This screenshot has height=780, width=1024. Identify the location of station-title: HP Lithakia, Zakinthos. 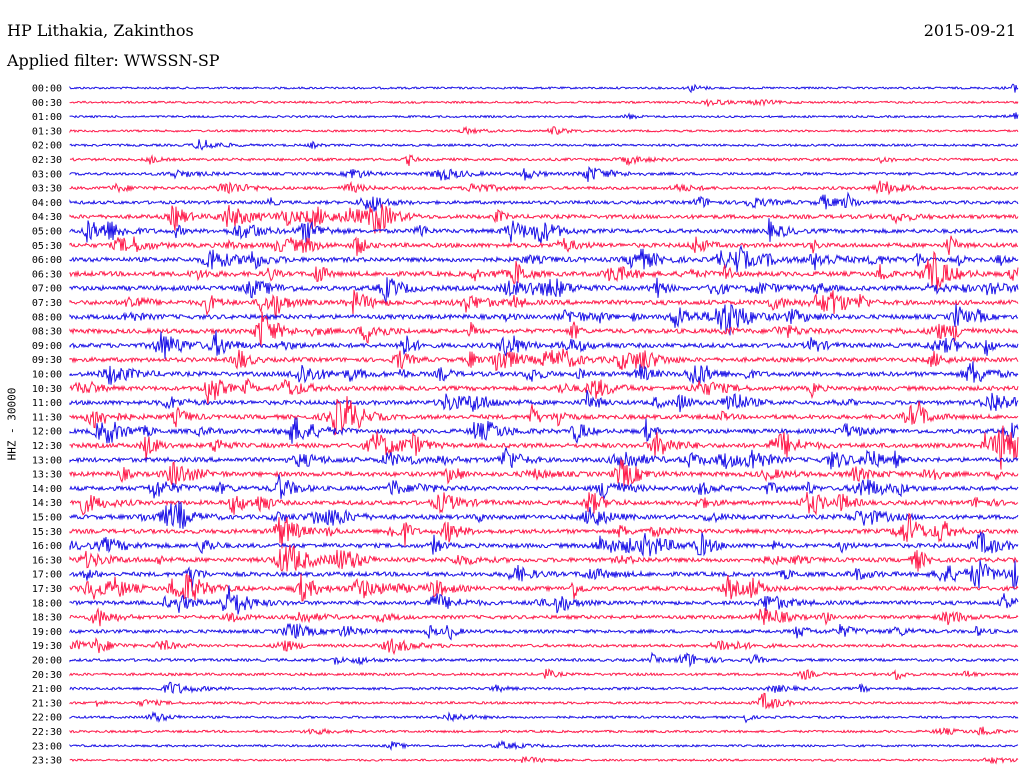
(100, 30).